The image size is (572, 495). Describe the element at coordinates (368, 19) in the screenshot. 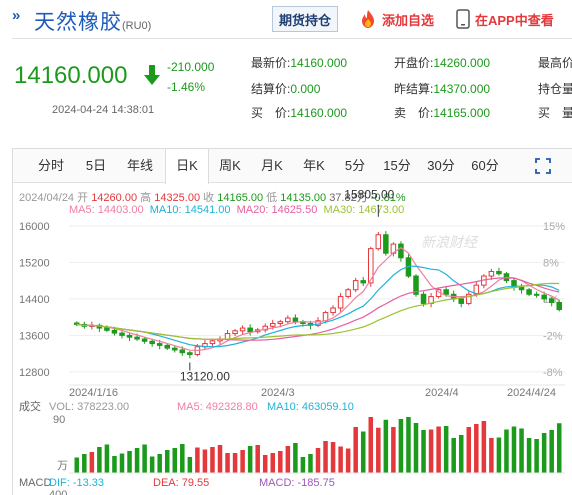

I see `fire-icon` at that location.